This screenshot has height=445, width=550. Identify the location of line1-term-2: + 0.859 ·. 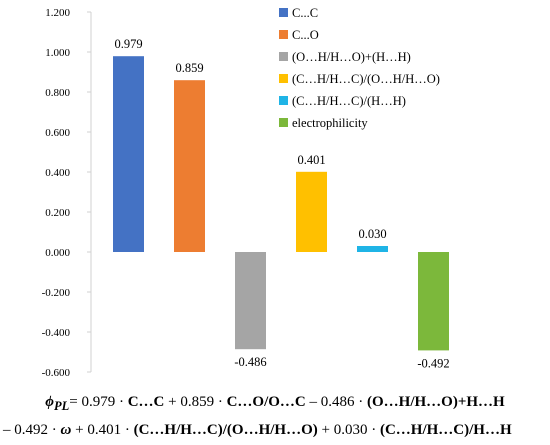
(195, 402).